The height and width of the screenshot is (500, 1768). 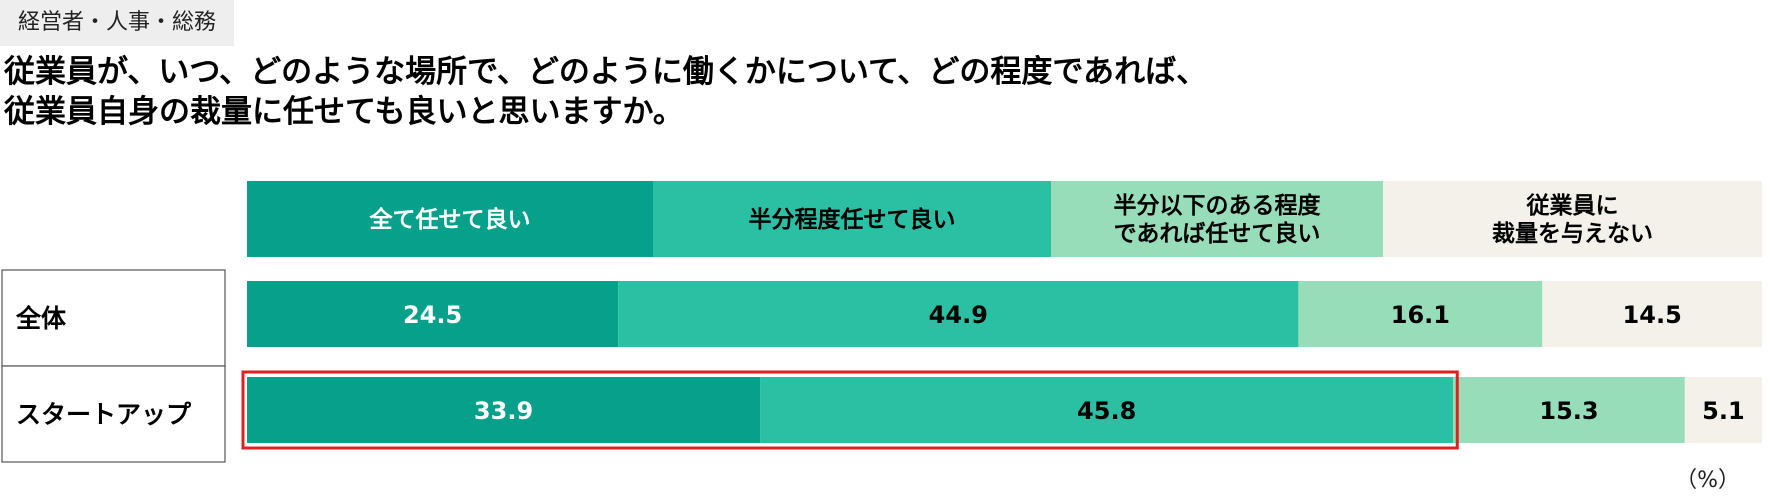 I want to click on bar-row2-seg3, so click(x=1569, y=410).